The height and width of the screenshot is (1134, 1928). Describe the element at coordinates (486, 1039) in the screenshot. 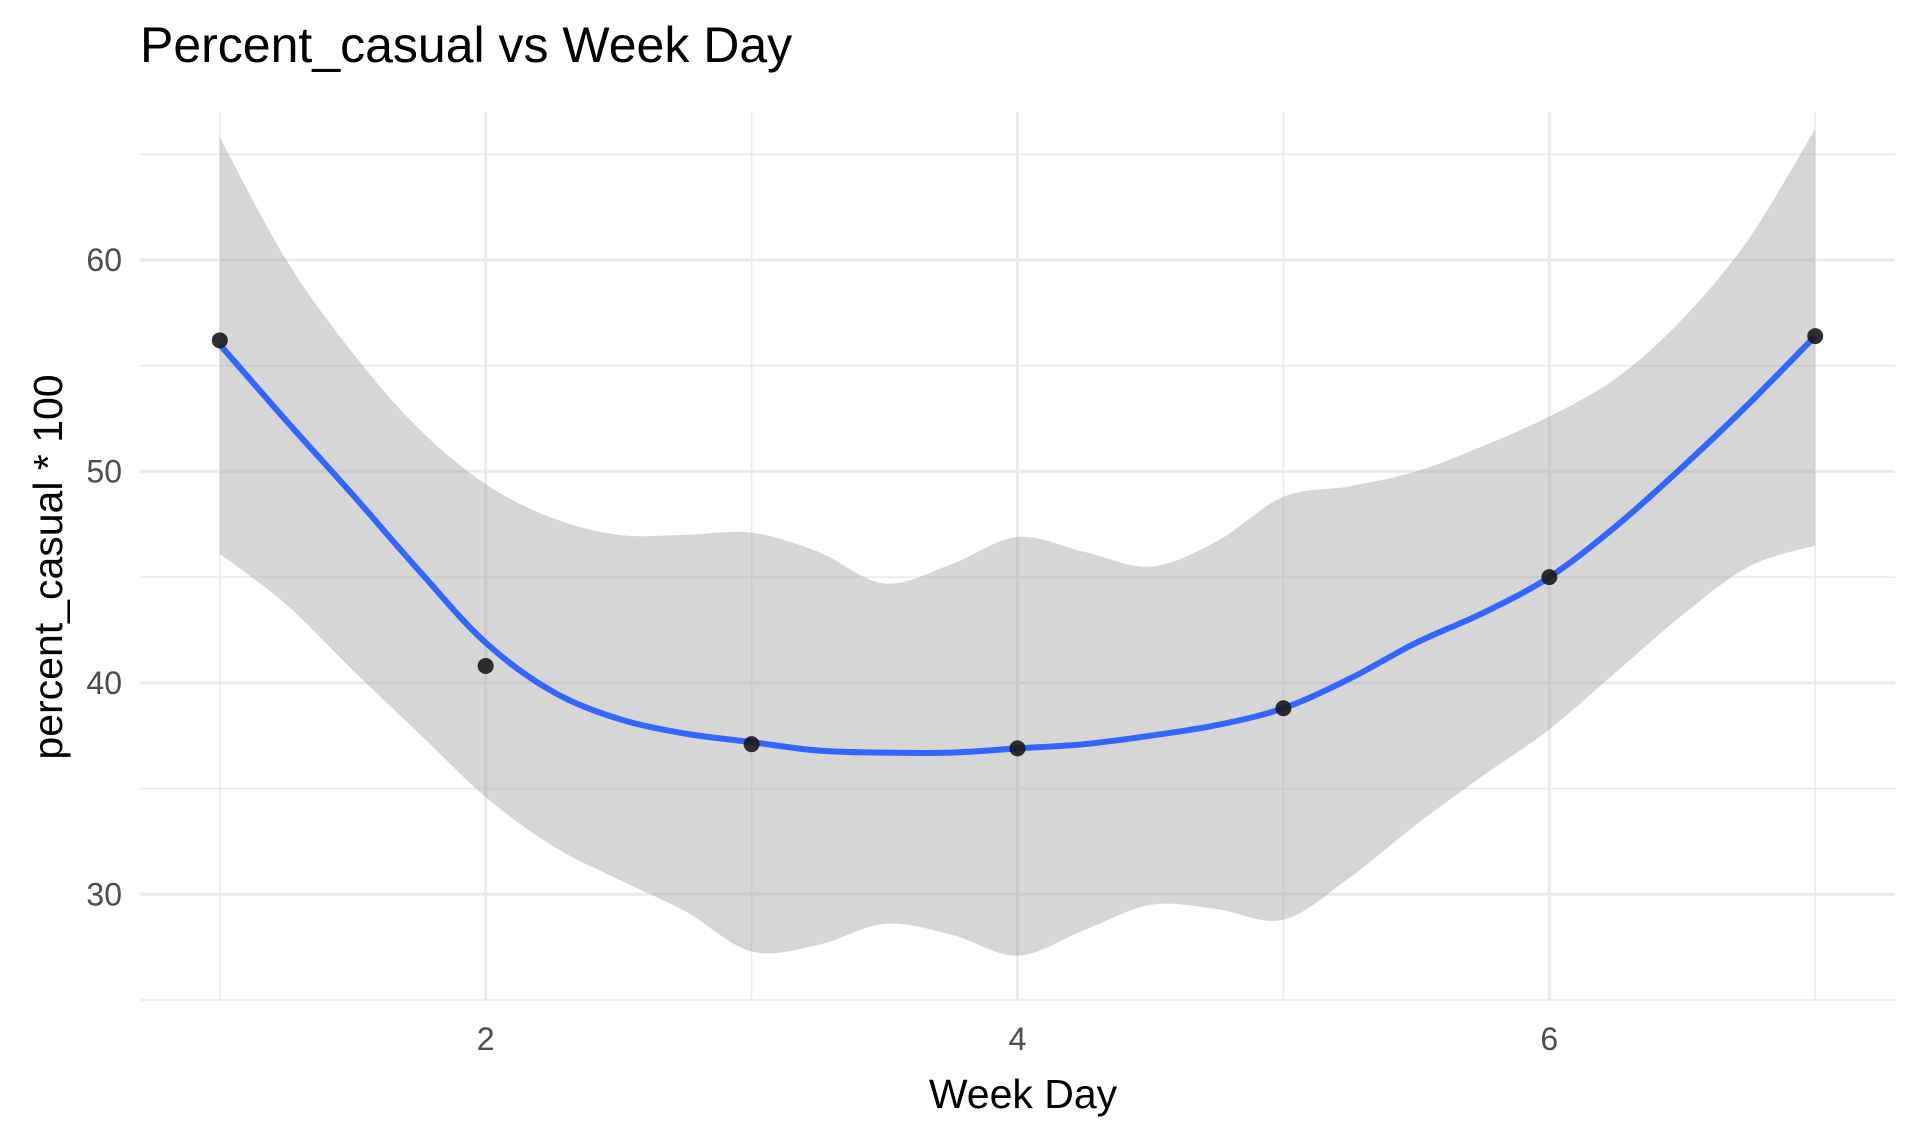

I see `x-tick-label: 2` at that location.